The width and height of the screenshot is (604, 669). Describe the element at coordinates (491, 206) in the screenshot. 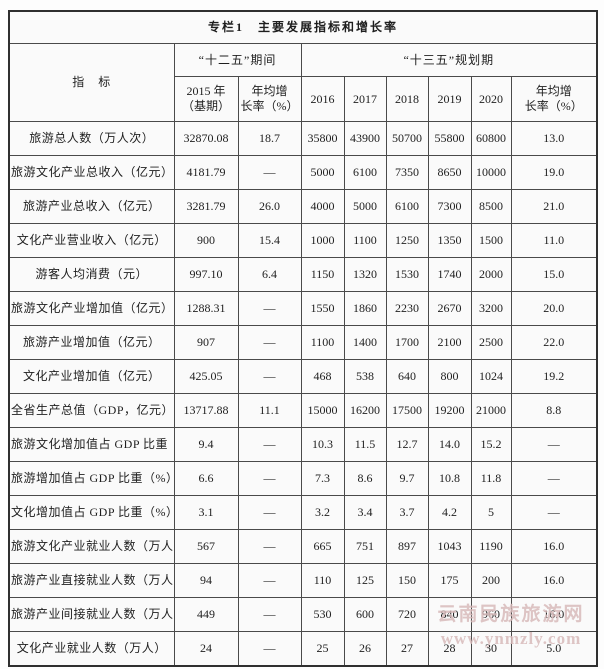

I see `value-cell: 8500` at that location.